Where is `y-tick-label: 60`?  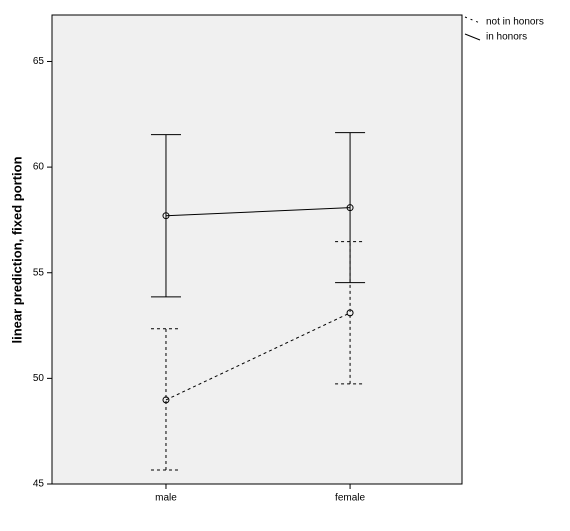
y-tick-label: 60 is located at coordinates (39, 167).